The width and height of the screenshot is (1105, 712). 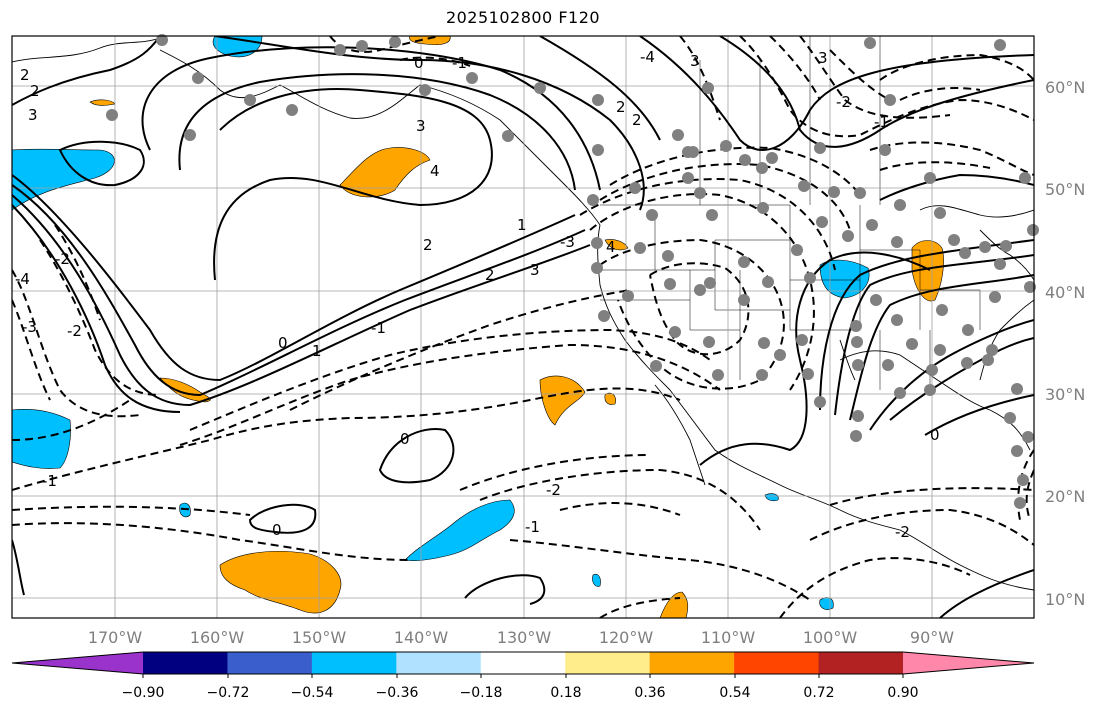 I want to click on lon-label-140w: 140°W, so click(x=421, y=637).